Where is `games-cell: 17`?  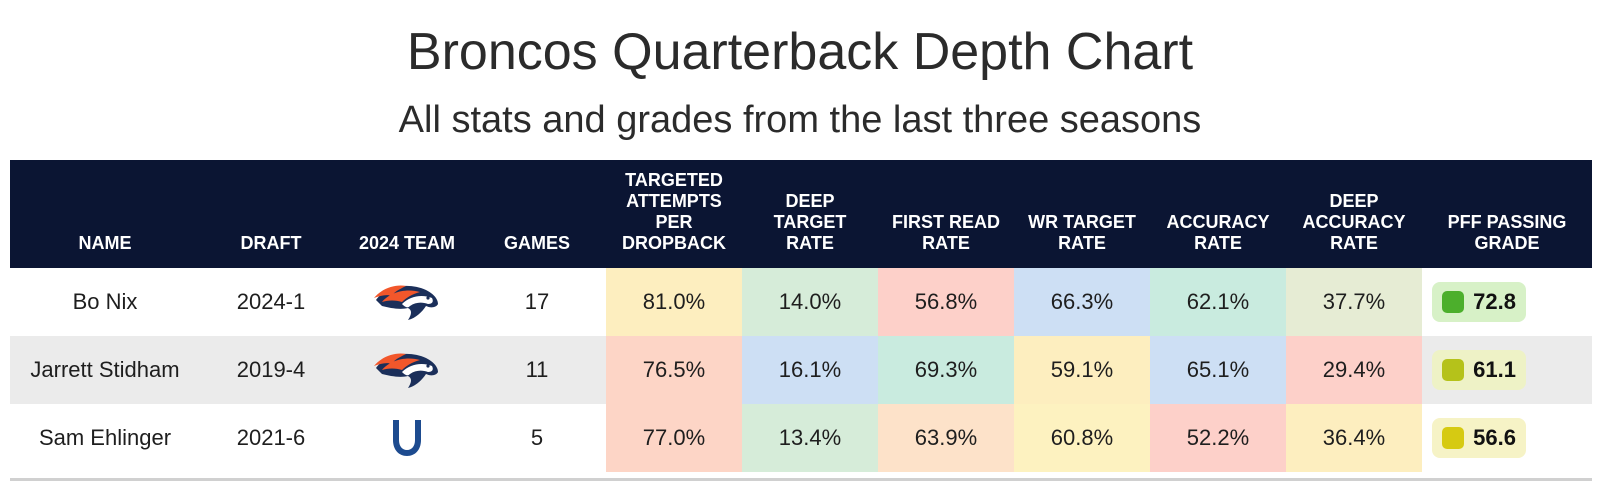
games-cell: 17 is located at coordinates (537, 301).